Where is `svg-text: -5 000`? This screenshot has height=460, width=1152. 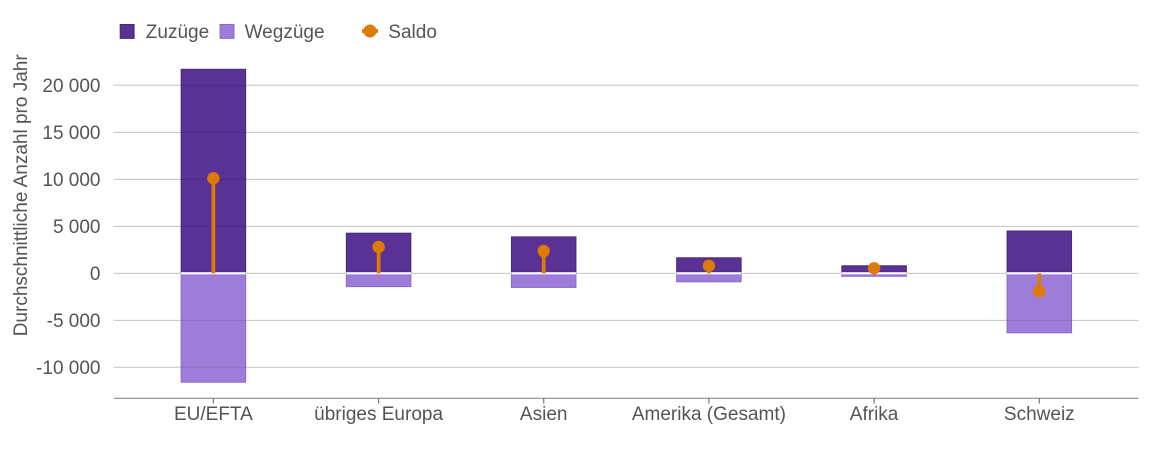
svg-text: -5 000 is located at coordinates (74, 321).